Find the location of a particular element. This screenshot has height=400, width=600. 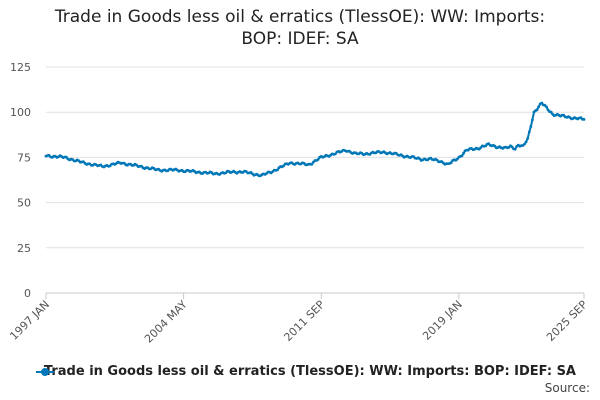

x-axis: 1997 JAN 2004 MAY 2011 SEP 2019 JAN 2025 SEP is located at coordinates (298, 319).